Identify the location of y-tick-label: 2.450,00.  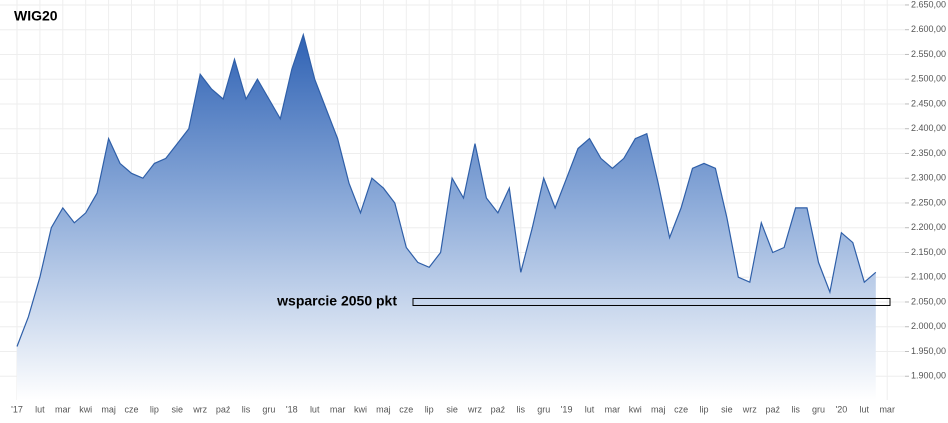
(928, 103).